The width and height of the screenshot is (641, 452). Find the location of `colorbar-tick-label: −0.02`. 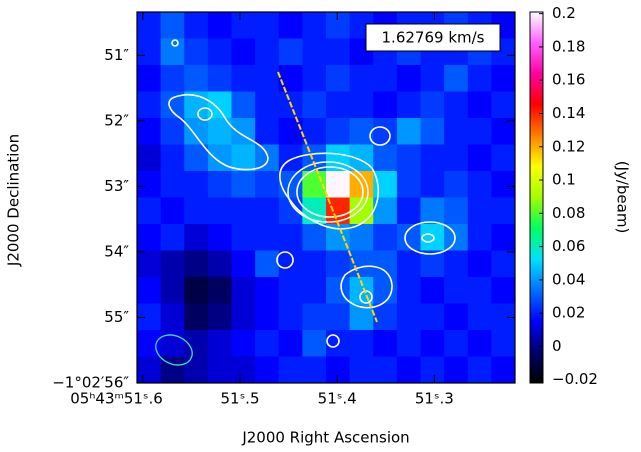

colorbar-tick-label: −0.02 is located at coordinates (575, 379).